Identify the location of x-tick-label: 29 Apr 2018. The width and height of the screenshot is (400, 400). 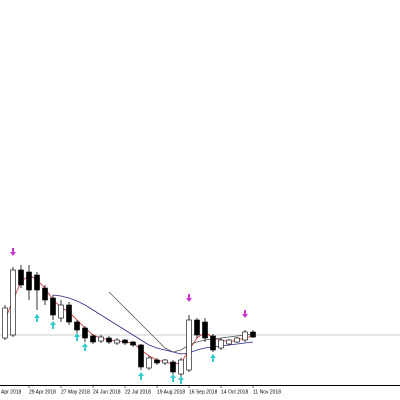
(42, 392).